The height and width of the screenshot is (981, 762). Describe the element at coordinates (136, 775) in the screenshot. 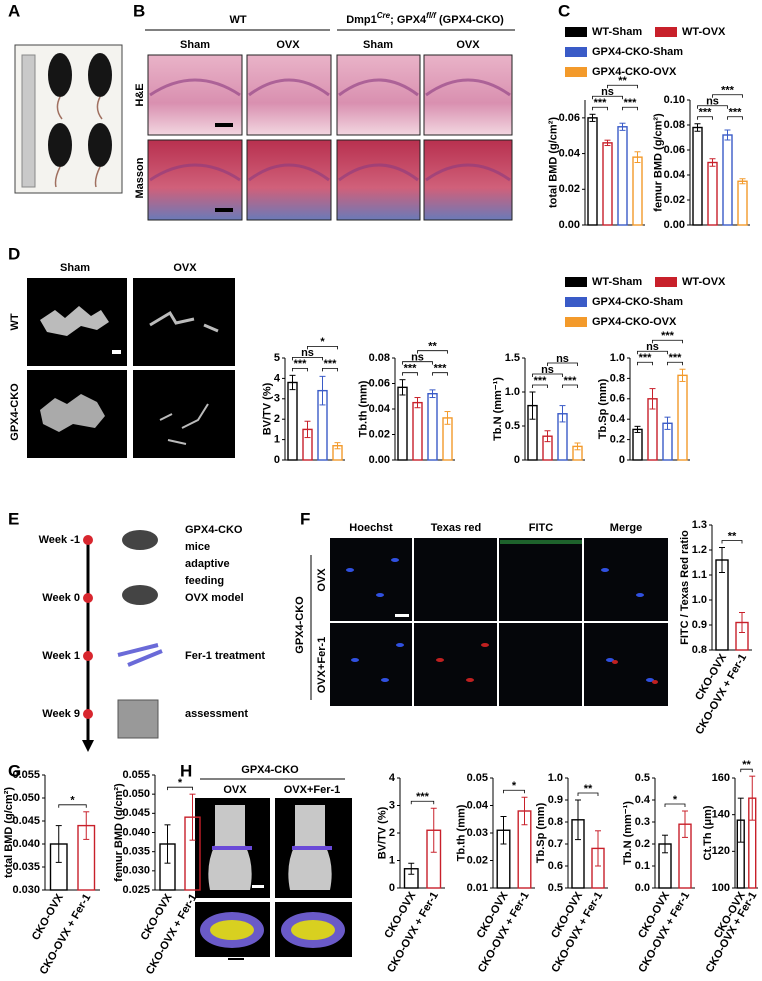

I see `y-tick-label: 0.055` at that location.